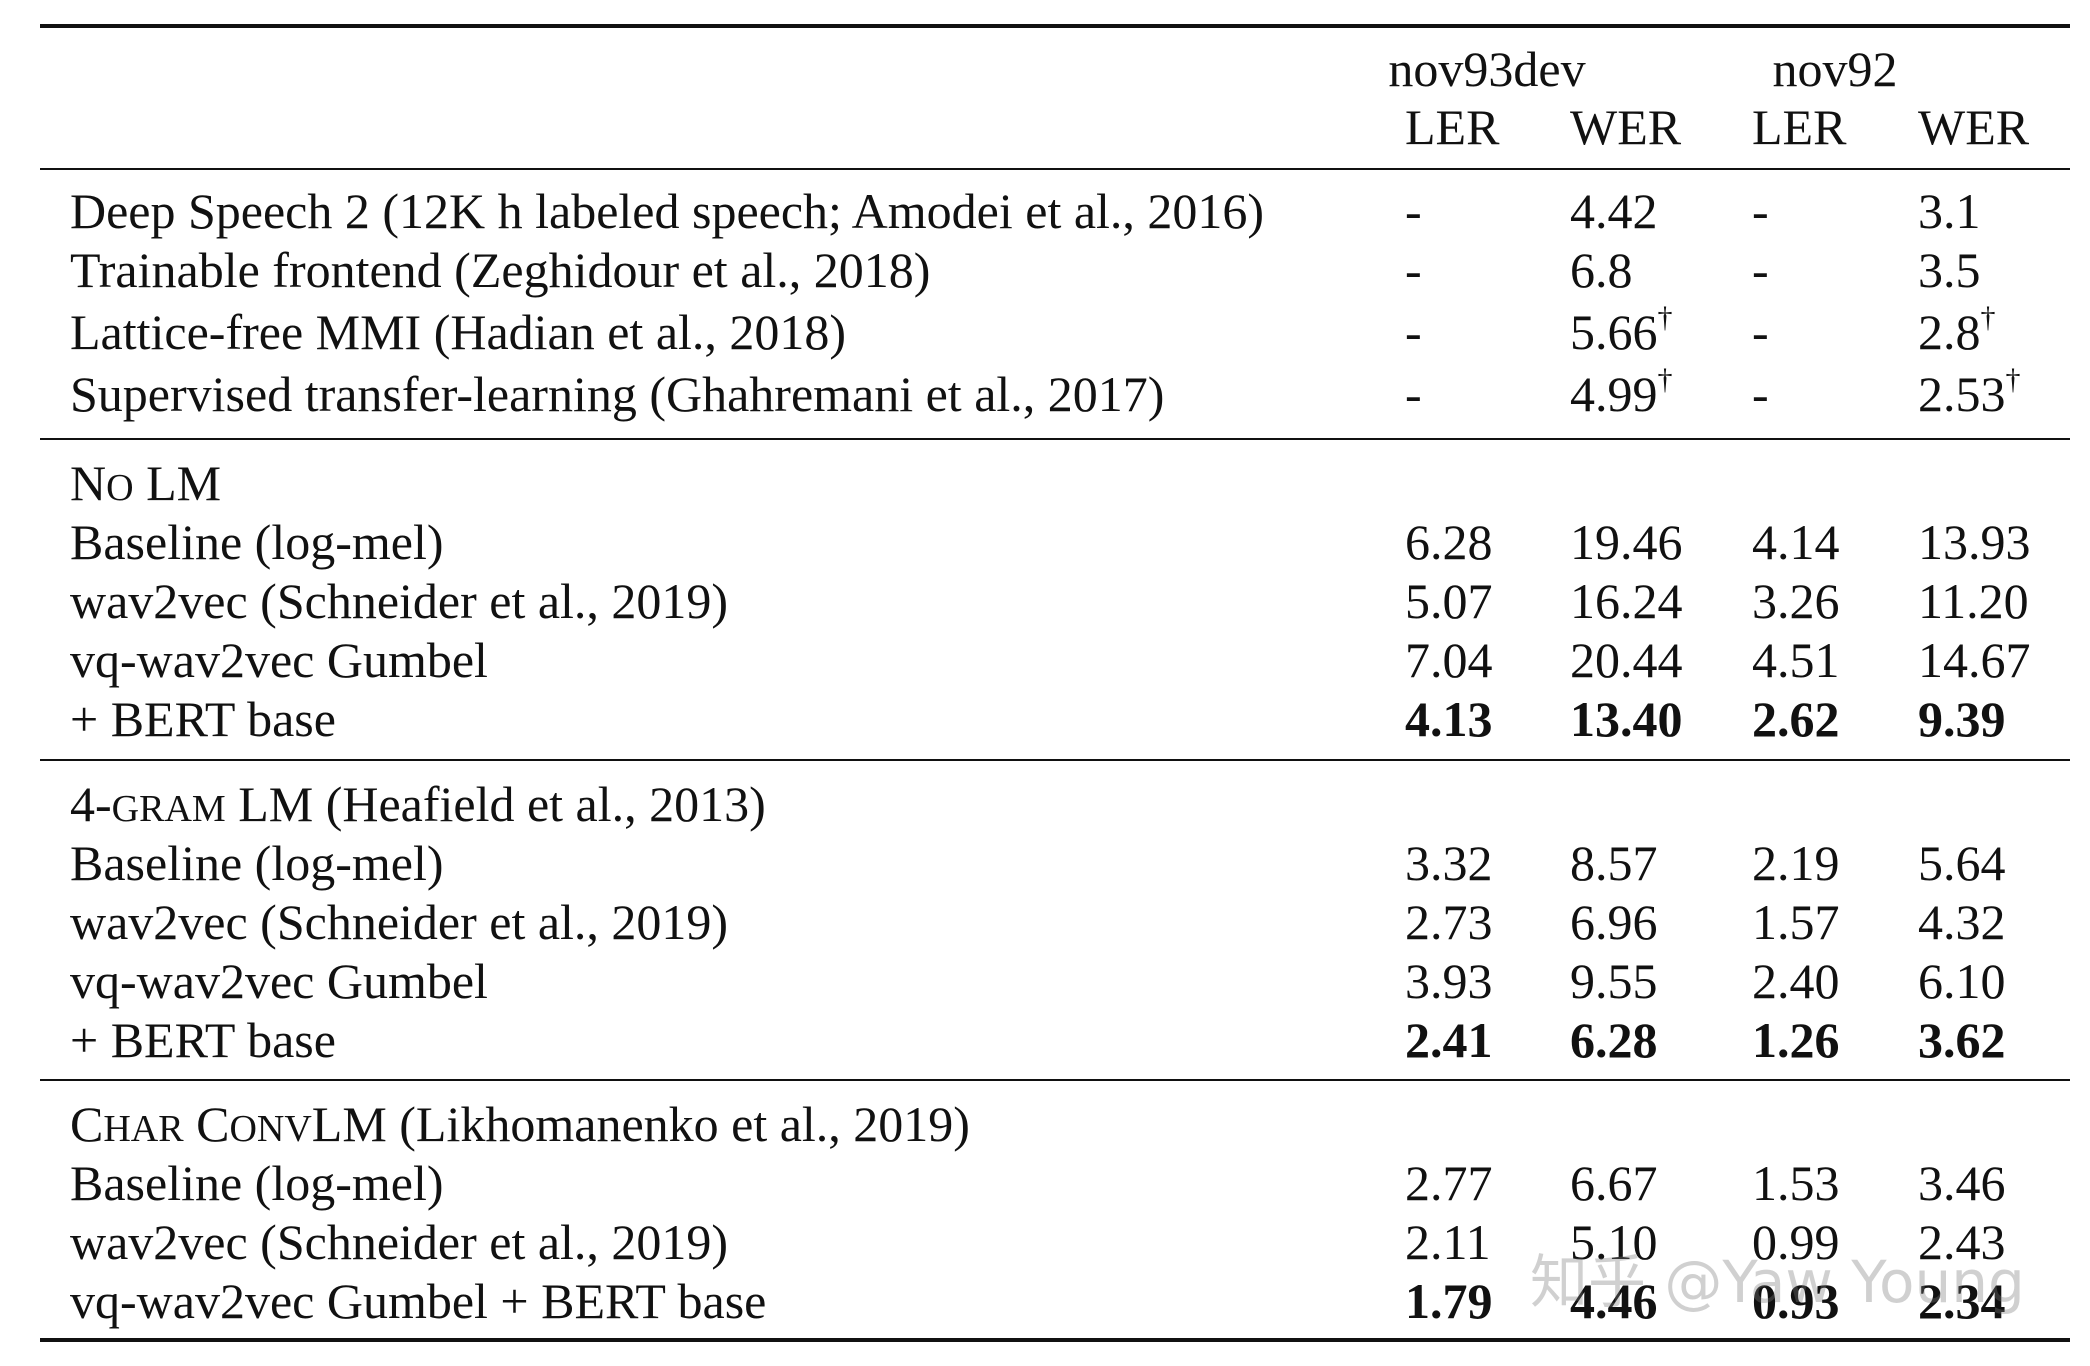 The image size is (2090, 1366). I want to click on table-cell: 3.46, so click(1962, 1183).